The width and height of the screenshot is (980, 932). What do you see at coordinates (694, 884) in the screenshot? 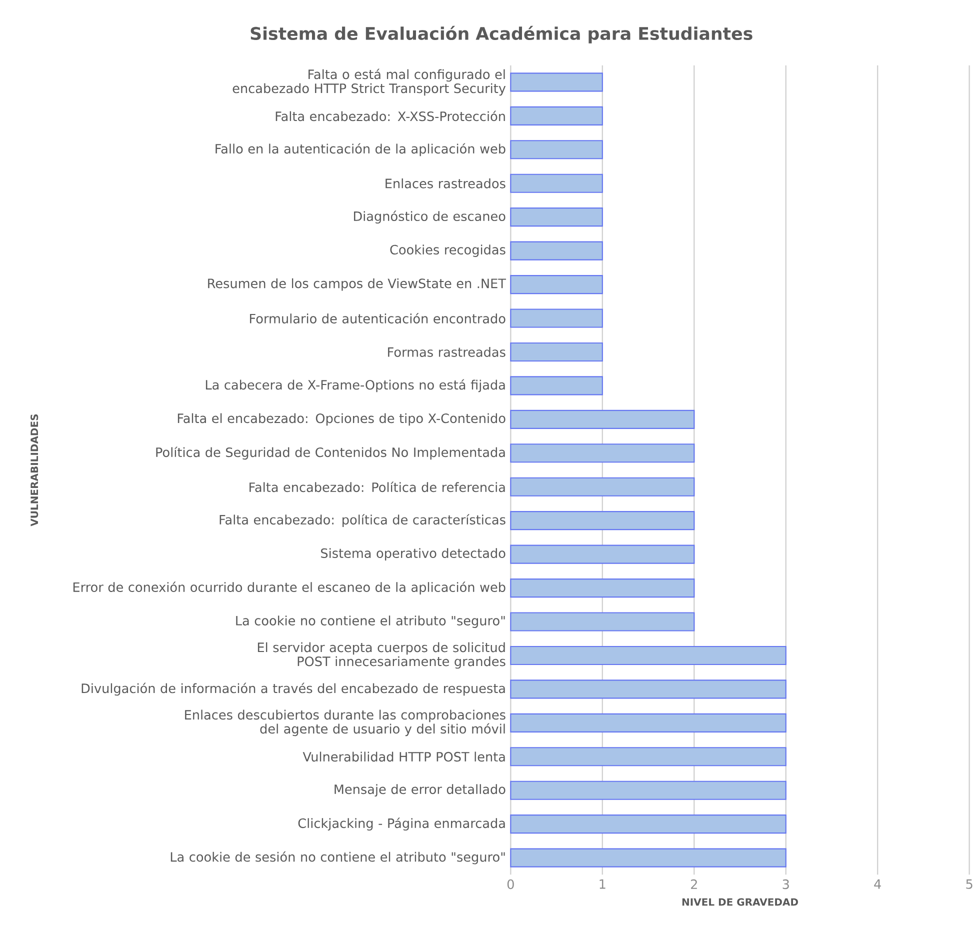
I see `x-tick-label: 2` at bounding box center [694, 884].